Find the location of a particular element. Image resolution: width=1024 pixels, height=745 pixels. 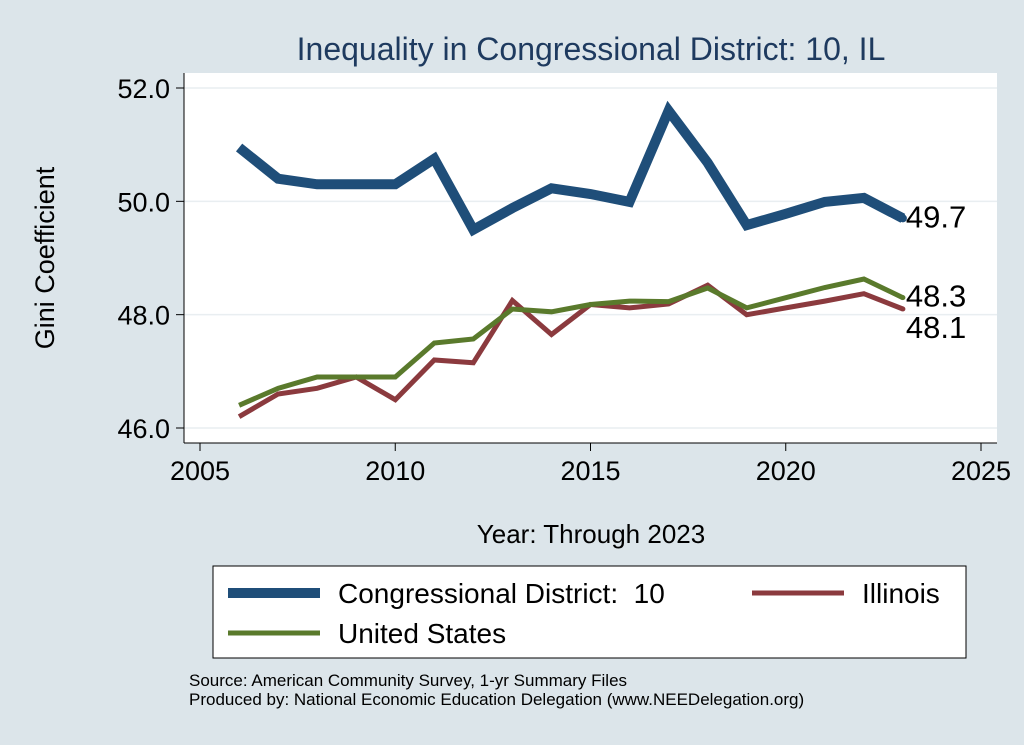

legend-label-us: United States is located at coordinates (422, 633).